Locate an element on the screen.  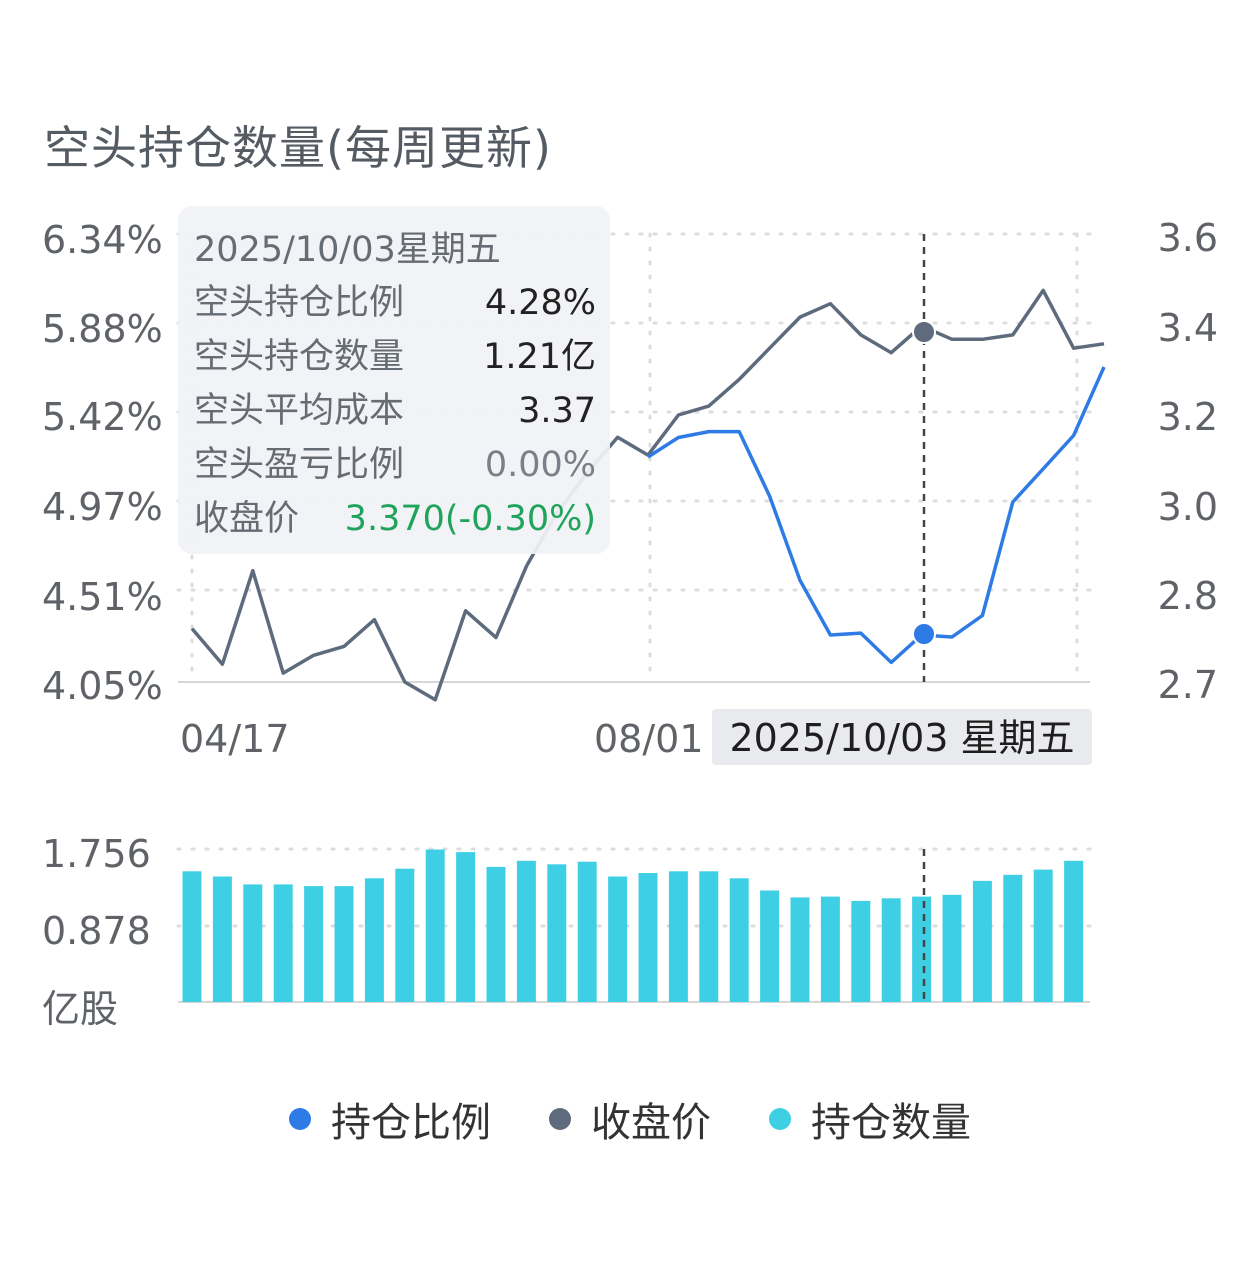
legend-item-close: 收盘价 is located at coordinates (630, 1119).